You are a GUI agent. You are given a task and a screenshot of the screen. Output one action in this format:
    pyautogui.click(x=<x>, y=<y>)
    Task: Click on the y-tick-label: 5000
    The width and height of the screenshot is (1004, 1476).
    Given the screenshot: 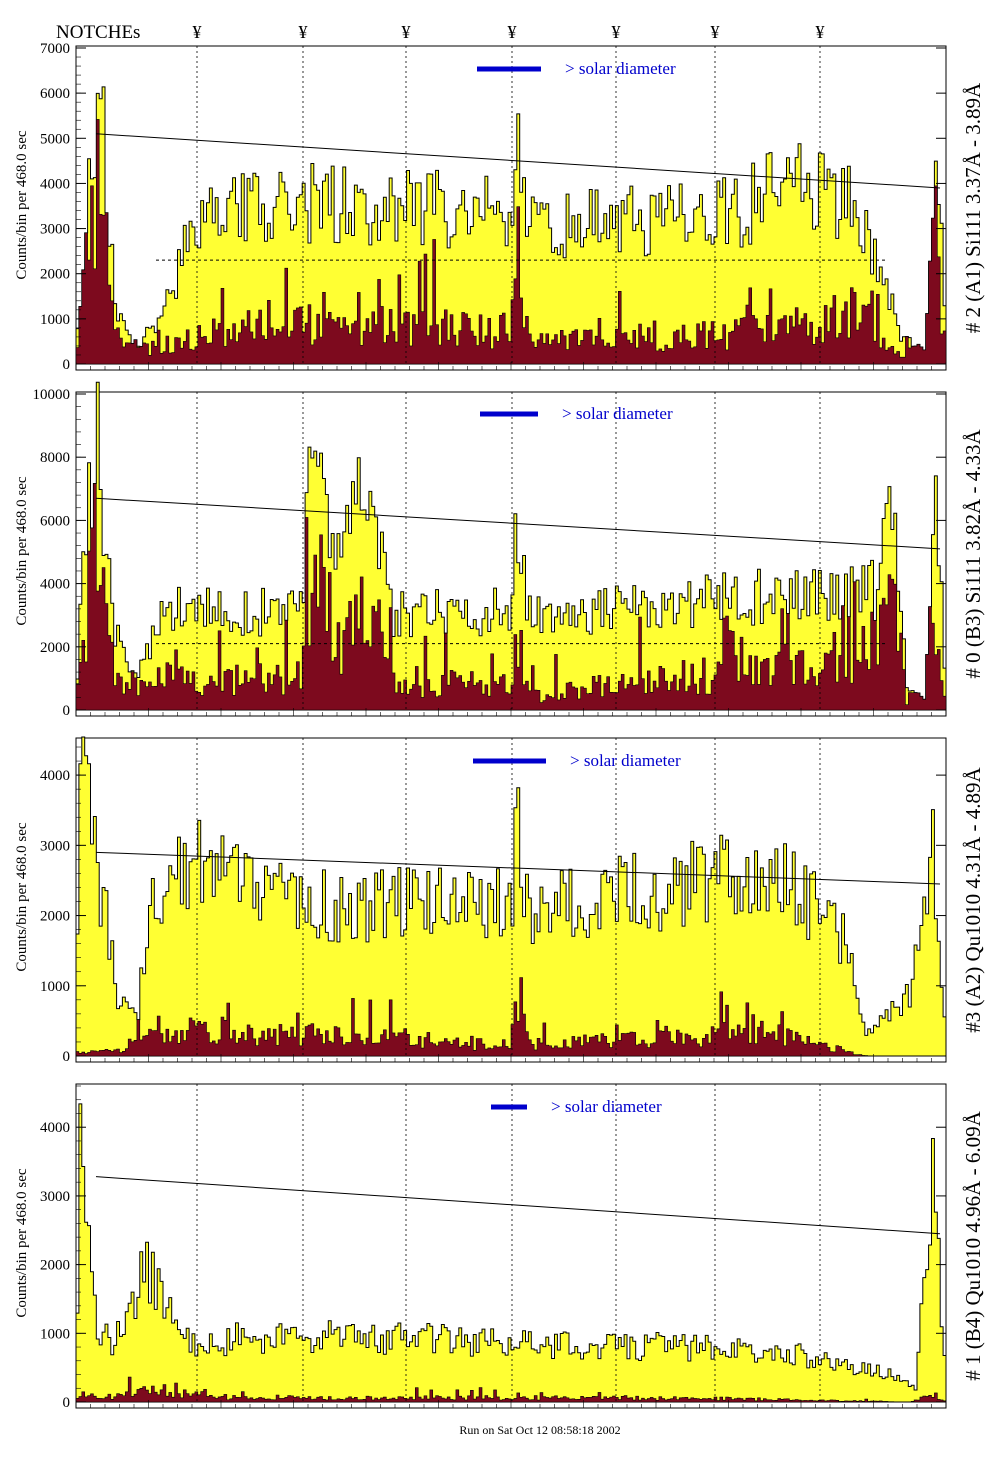 What is the action you would take?
    pyautogui.click(x=55, y=139)
    